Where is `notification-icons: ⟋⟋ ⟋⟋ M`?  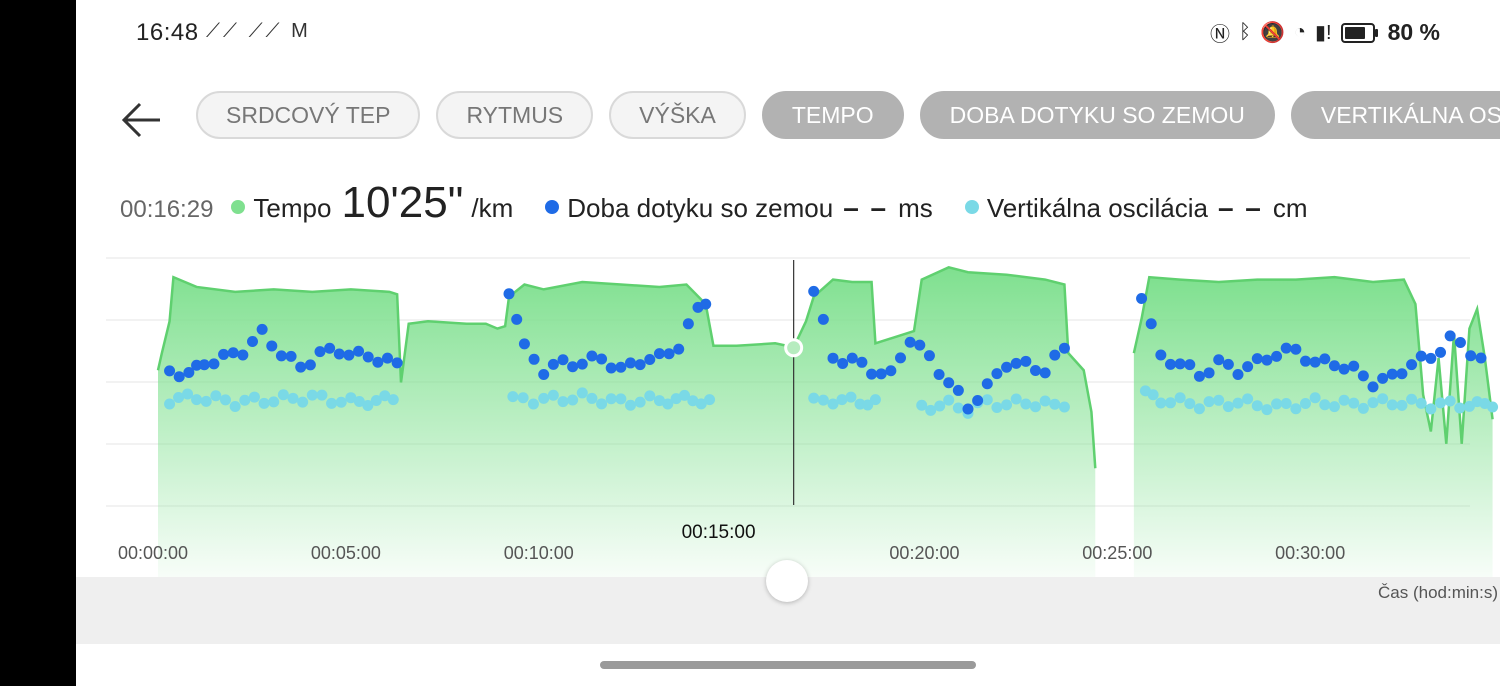
notification-icons: ⟋⟋ ⟋⟋ M is located at coordinates (258, 31).